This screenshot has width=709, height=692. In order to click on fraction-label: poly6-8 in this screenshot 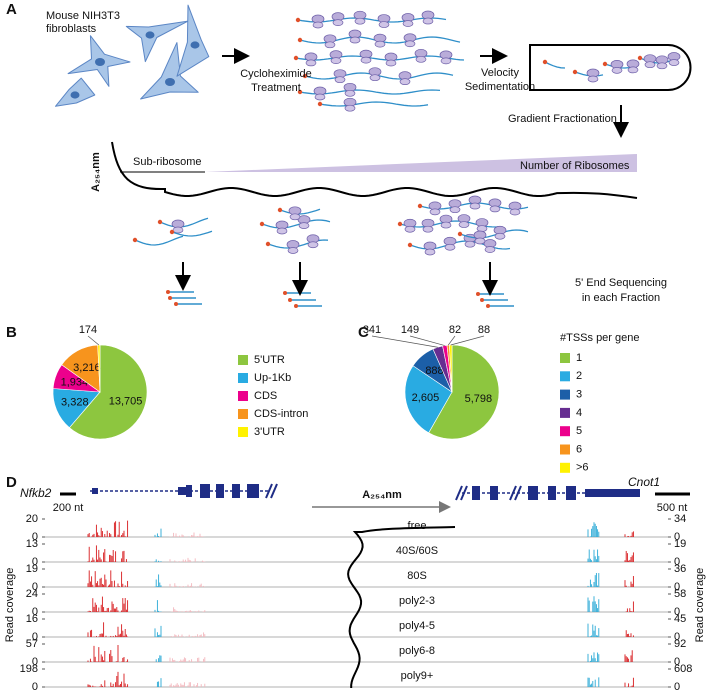, I will do `click(417, 651)`.